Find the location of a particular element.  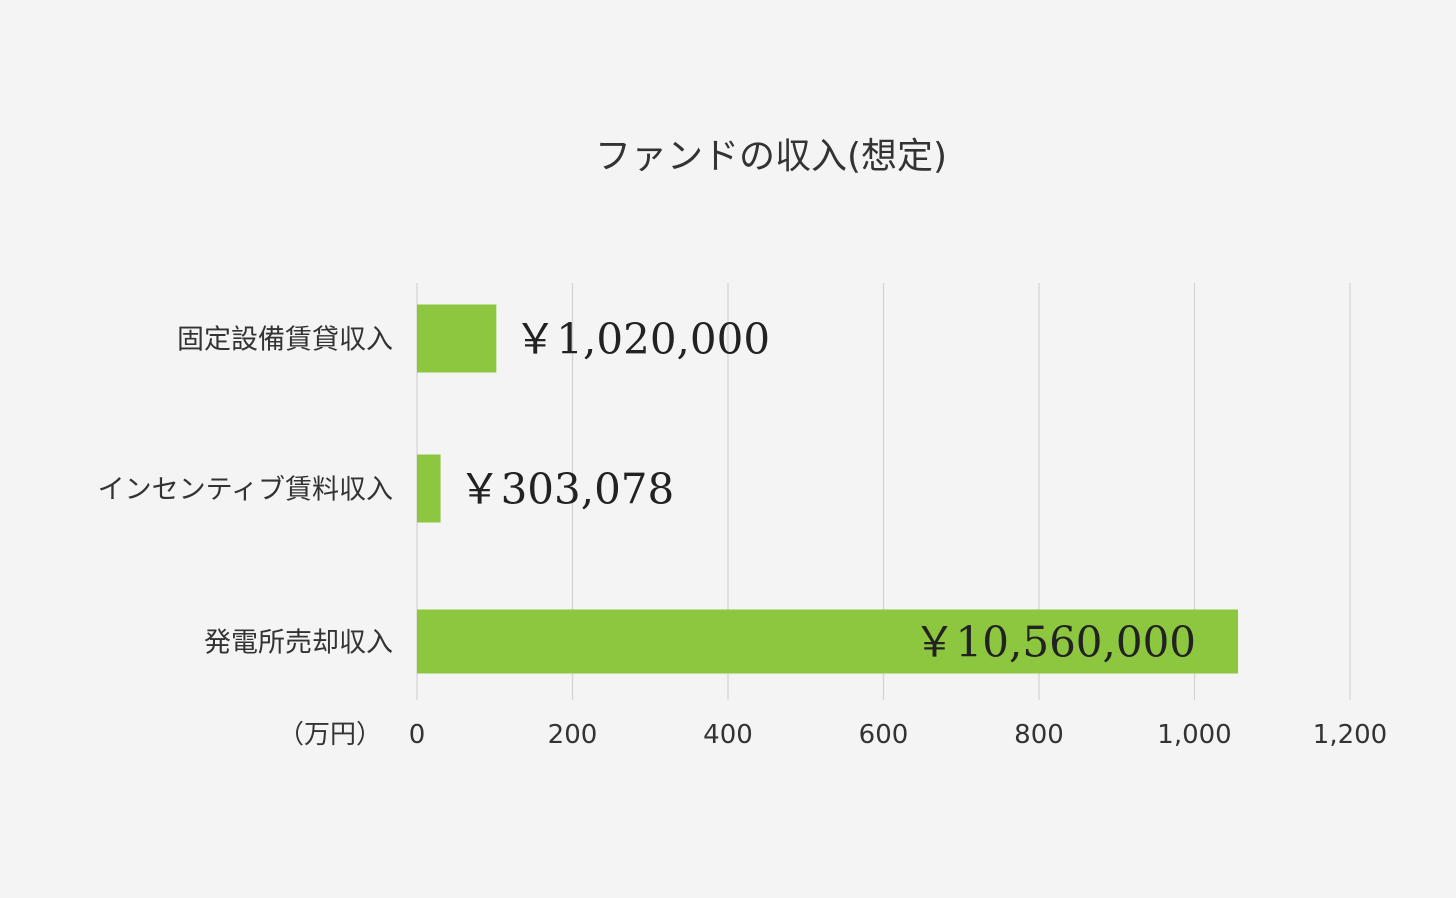

x-tick-label: 0 is located at coordinates (417, 735).